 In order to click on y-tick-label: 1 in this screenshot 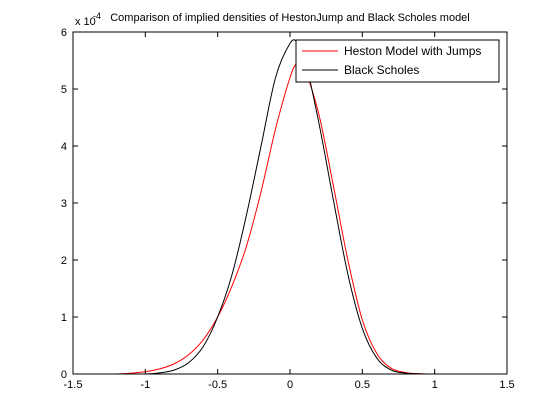, I will do `click(64, 318)`.